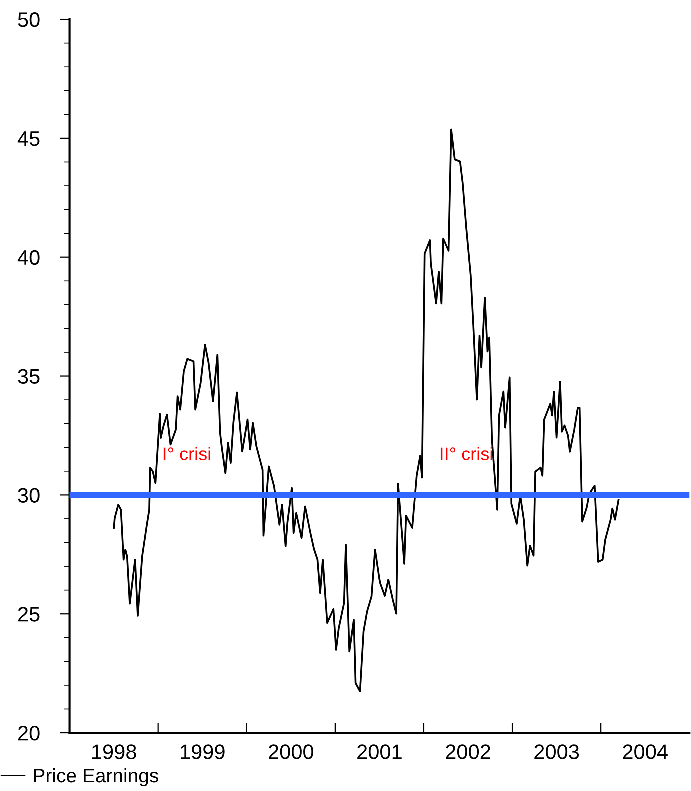  Describe the element at coordinates (29, 376) in the screenshot. I see `y-tick-label: 35` at that location.